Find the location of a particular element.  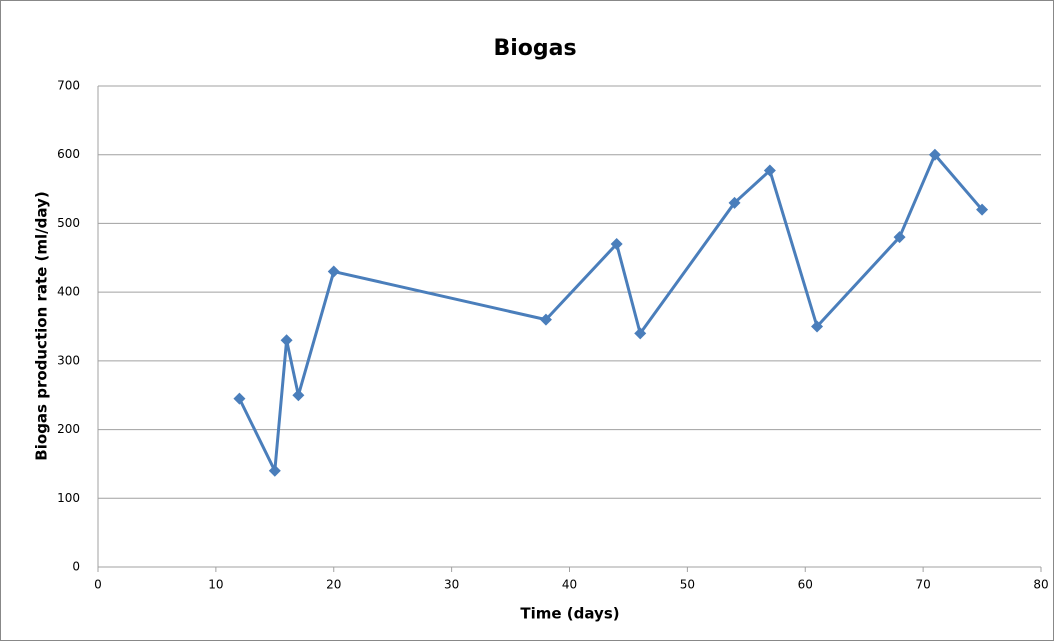

y-tick-label: 700 is located at coordinates (68, 86).